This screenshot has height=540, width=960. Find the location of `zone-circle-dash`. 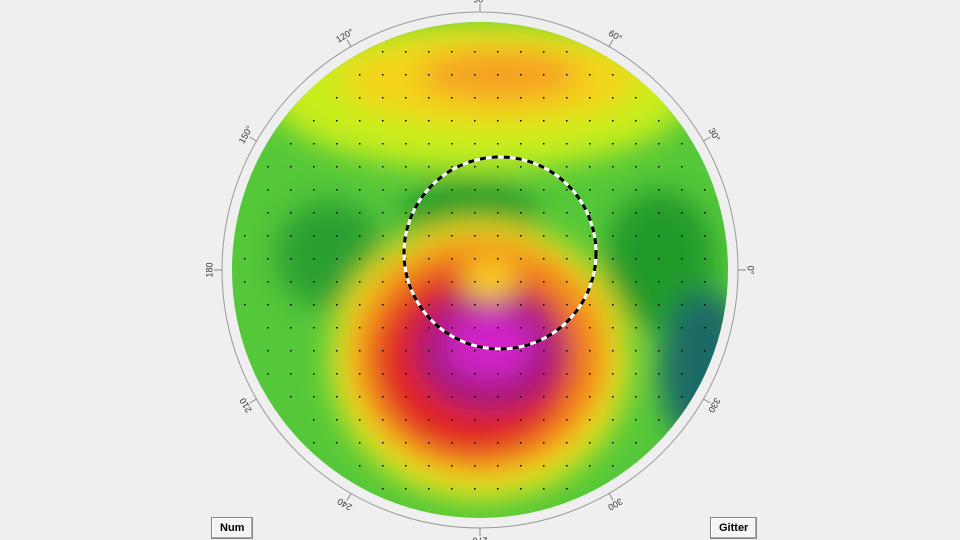

zone-circle-dash is located at coordinates (500, 253).